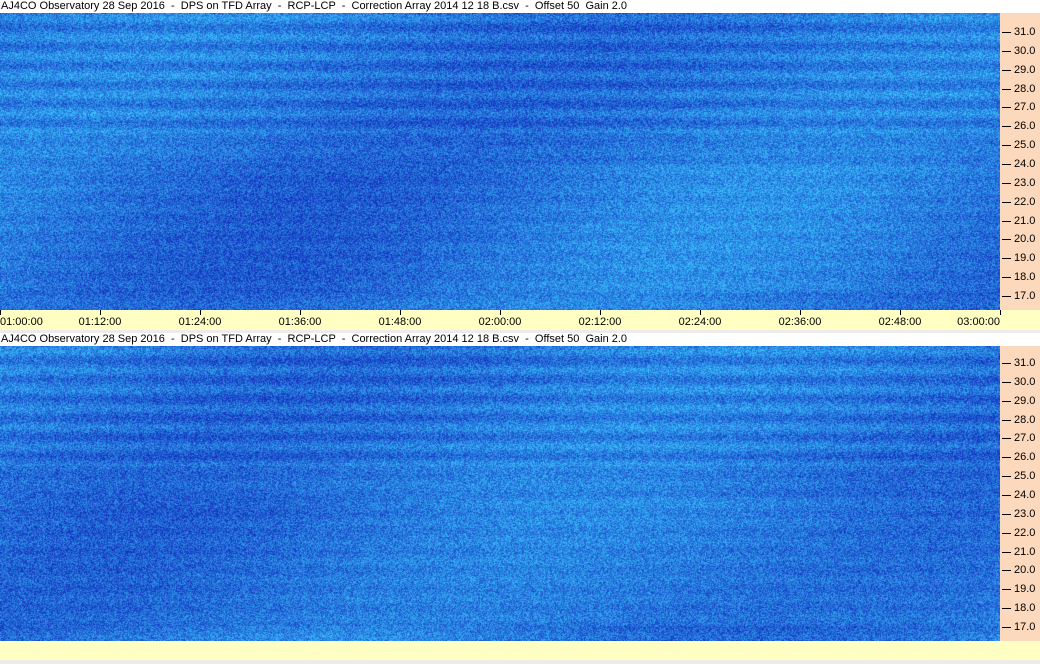 The image size is (1040, 664). I want to click on x-tick-label: 02:48:00, so click(900, 322).